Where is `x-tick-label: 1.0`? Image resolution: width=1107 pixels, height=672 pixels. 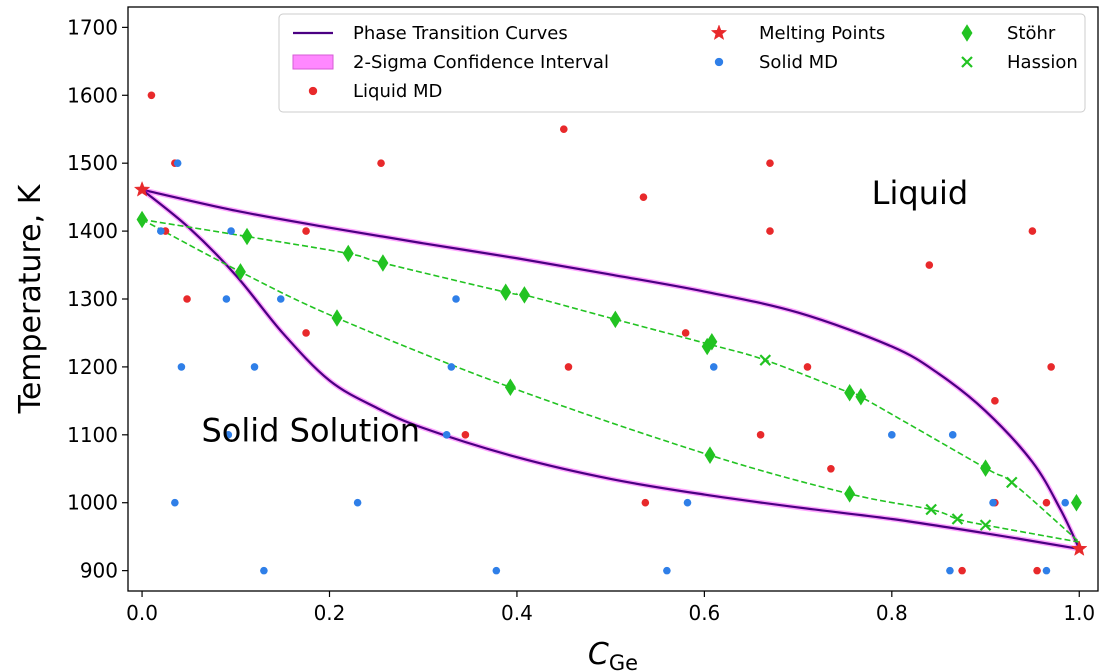 x-tick-label: 1.0 is located at coordinates (1079, 613).